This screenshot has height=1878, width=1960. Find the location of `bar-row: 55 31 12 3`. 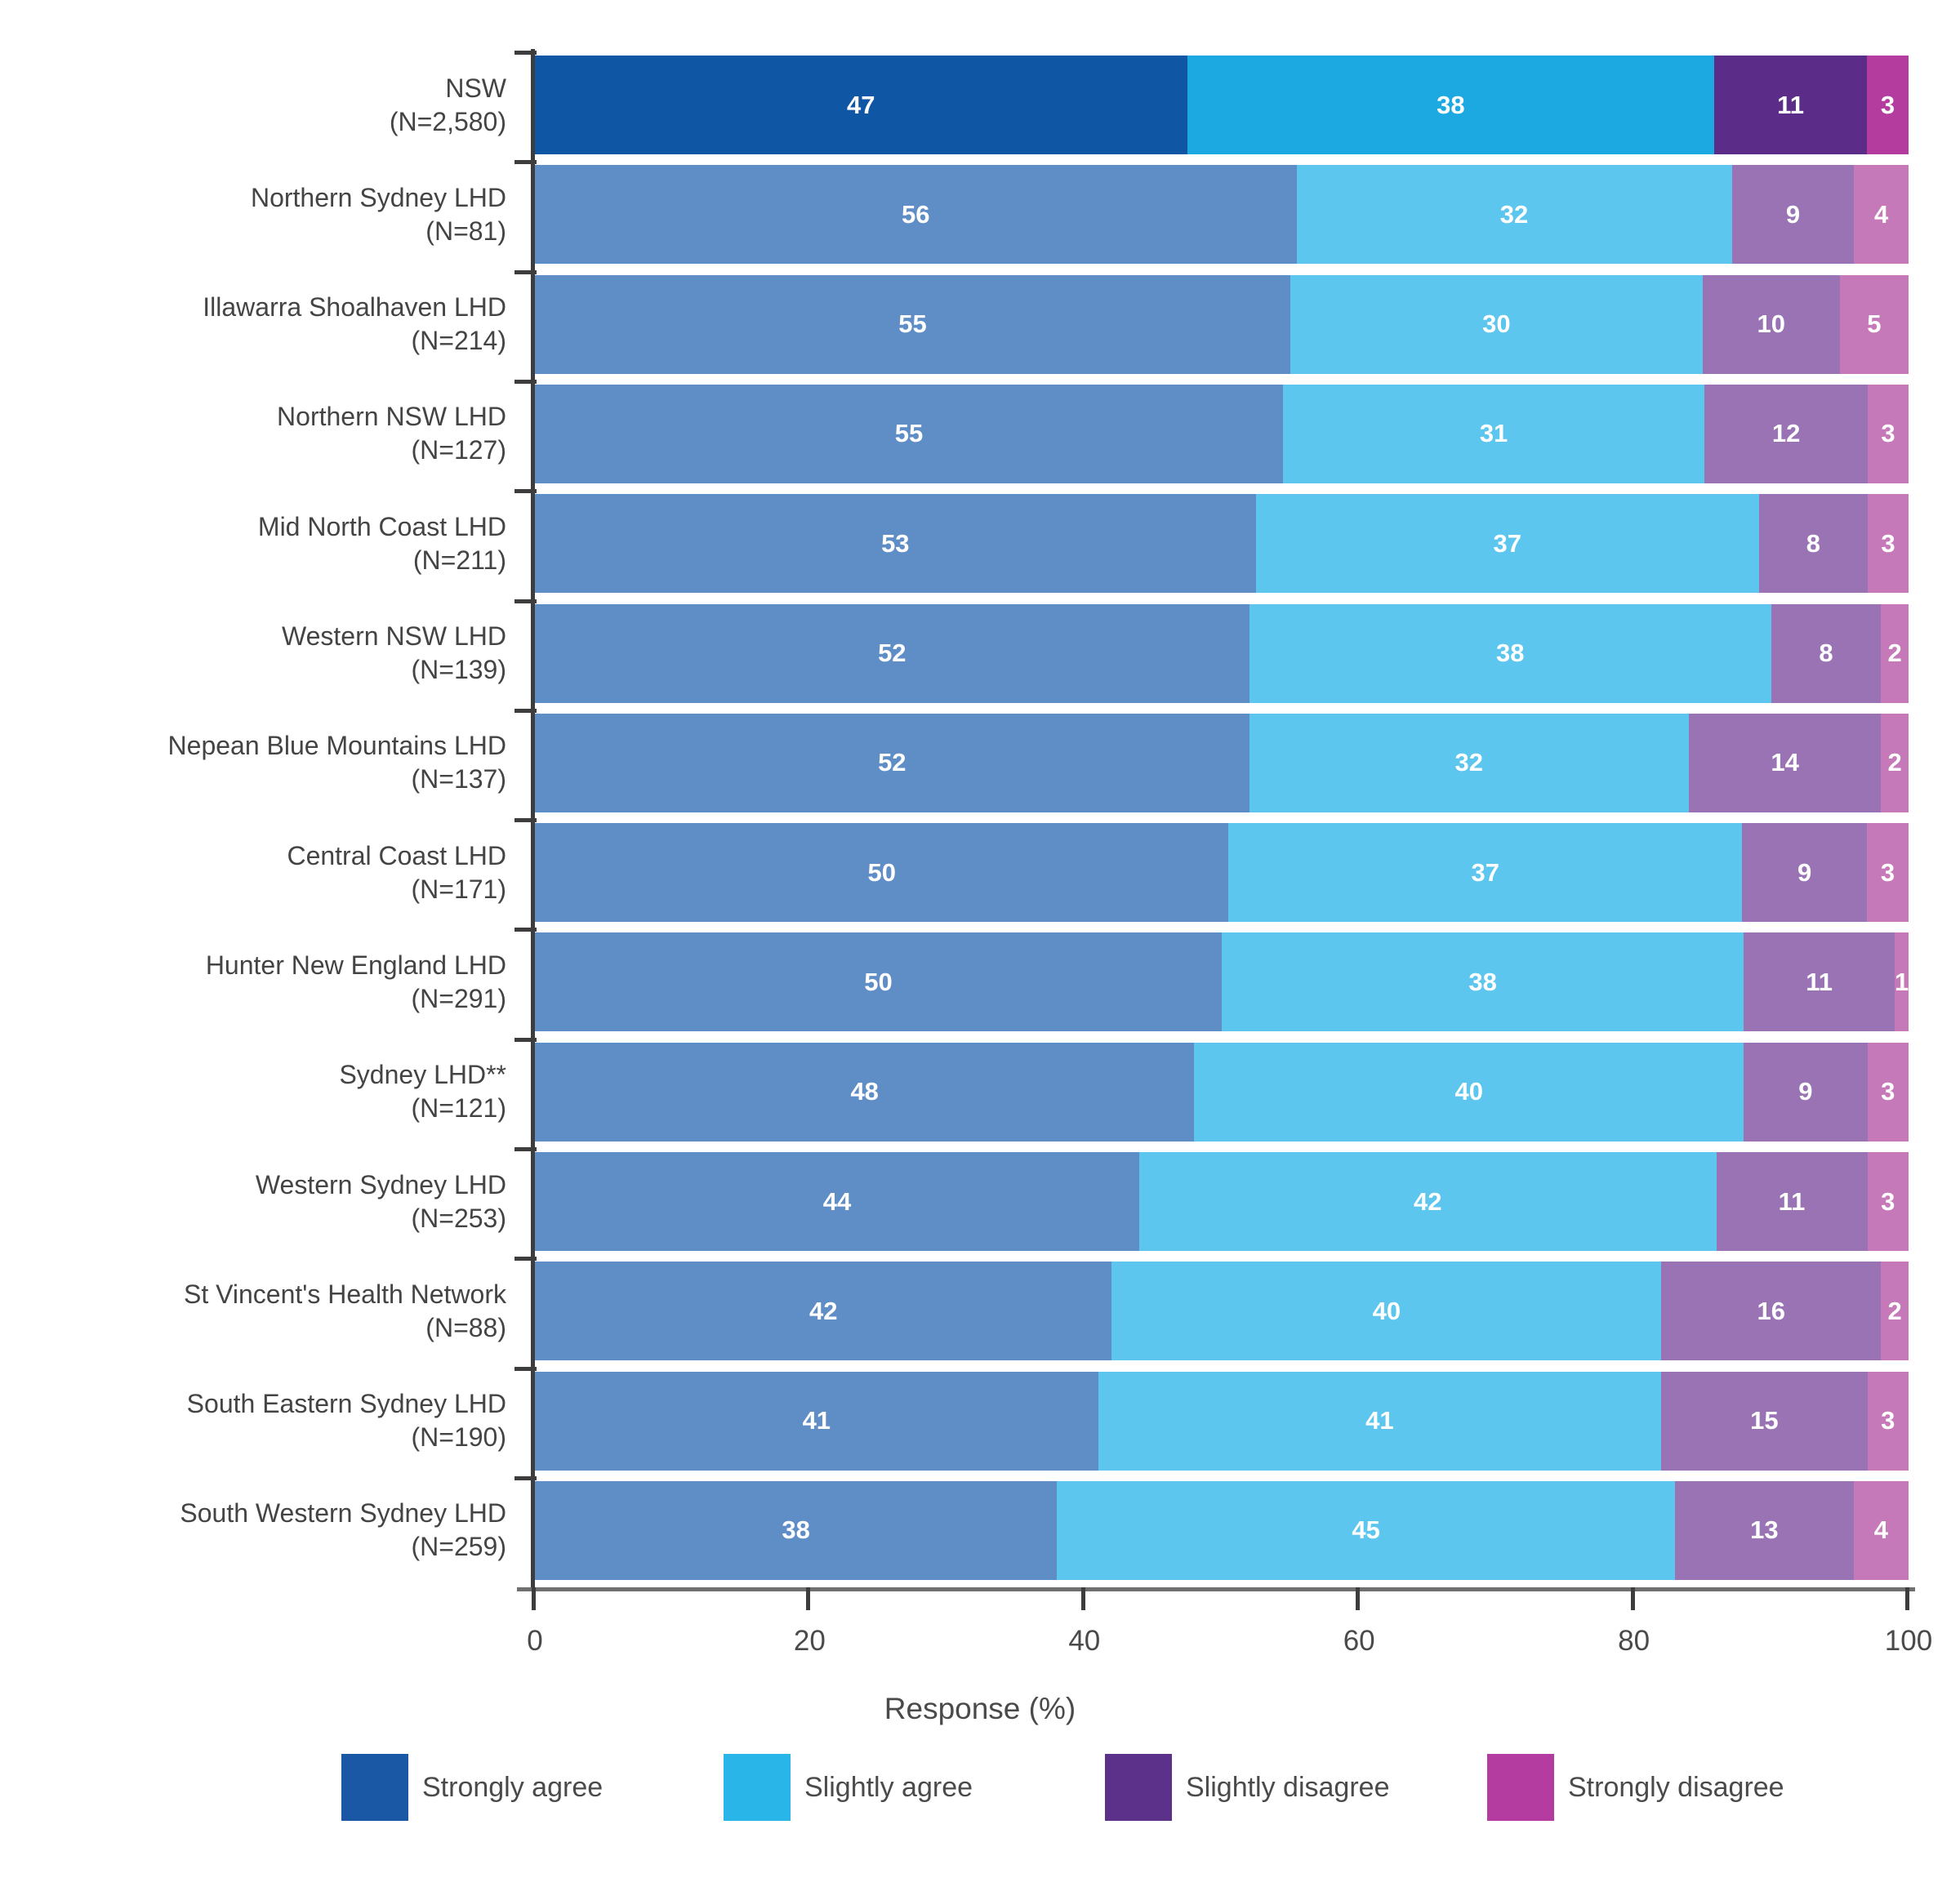

bar-row: 55 31 12 3 is located at coordinates (1222, 433).